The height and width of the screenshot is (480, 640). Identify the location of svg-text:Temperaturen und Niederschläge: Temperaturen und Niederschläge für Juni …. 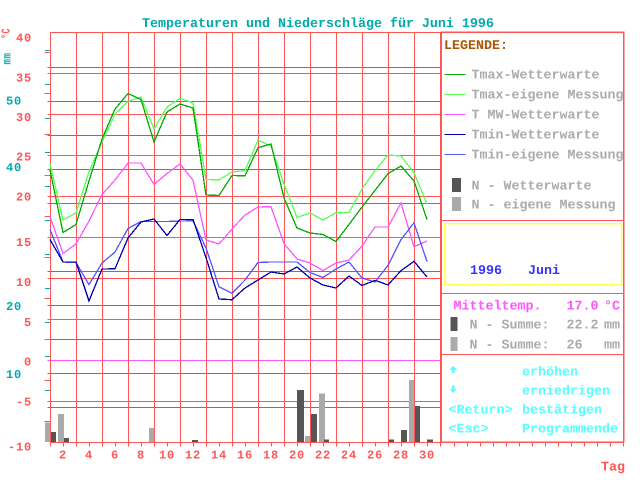
(318, 24).